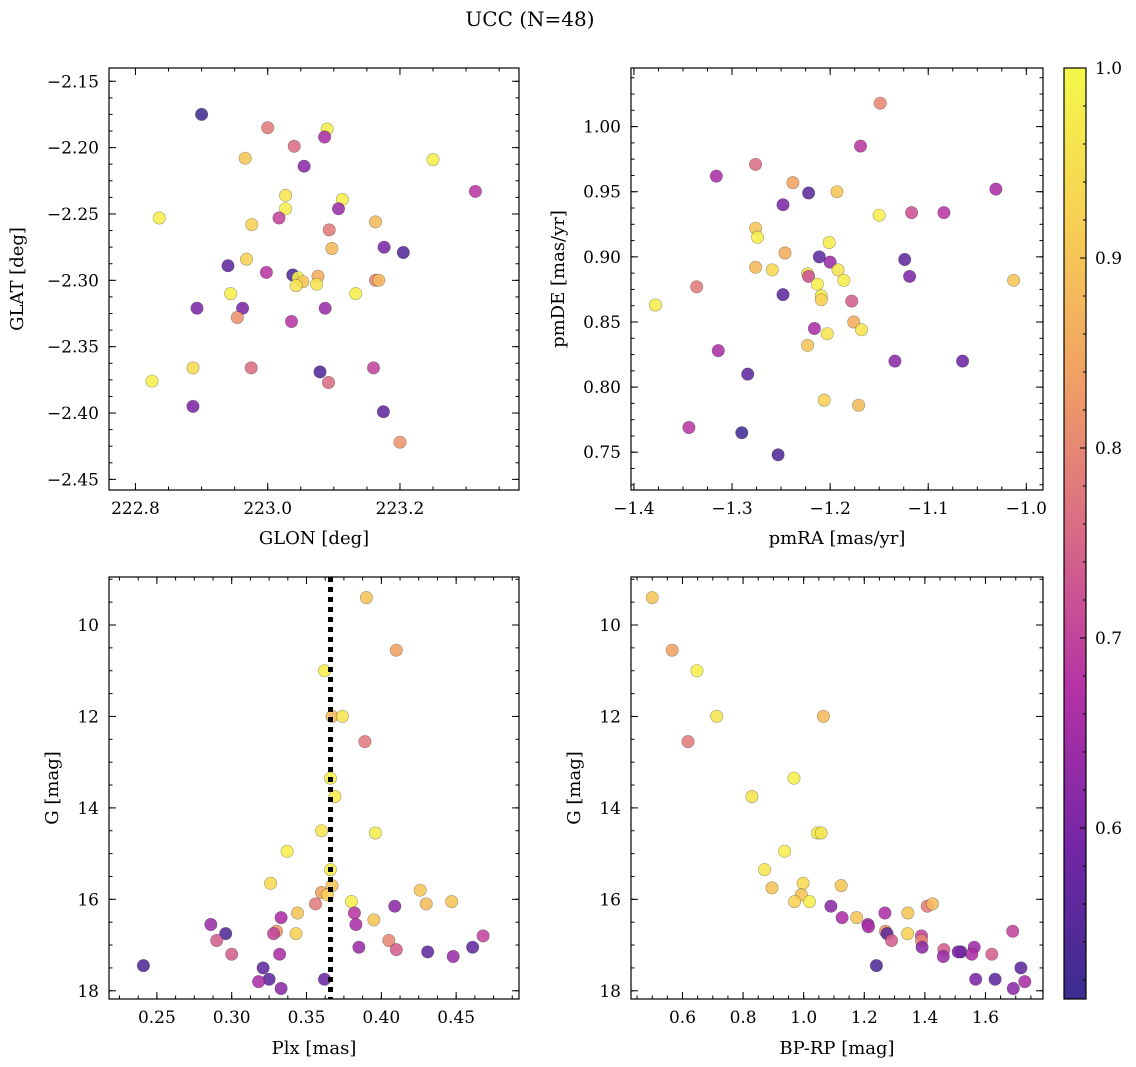 The width and height of the screenshot is (1136, 1067). Describe the element at coordinates (1092, 529) in the screenshot. I see `colorbar: 0.6 0.7 0.8 0.9 1.0` at that location.